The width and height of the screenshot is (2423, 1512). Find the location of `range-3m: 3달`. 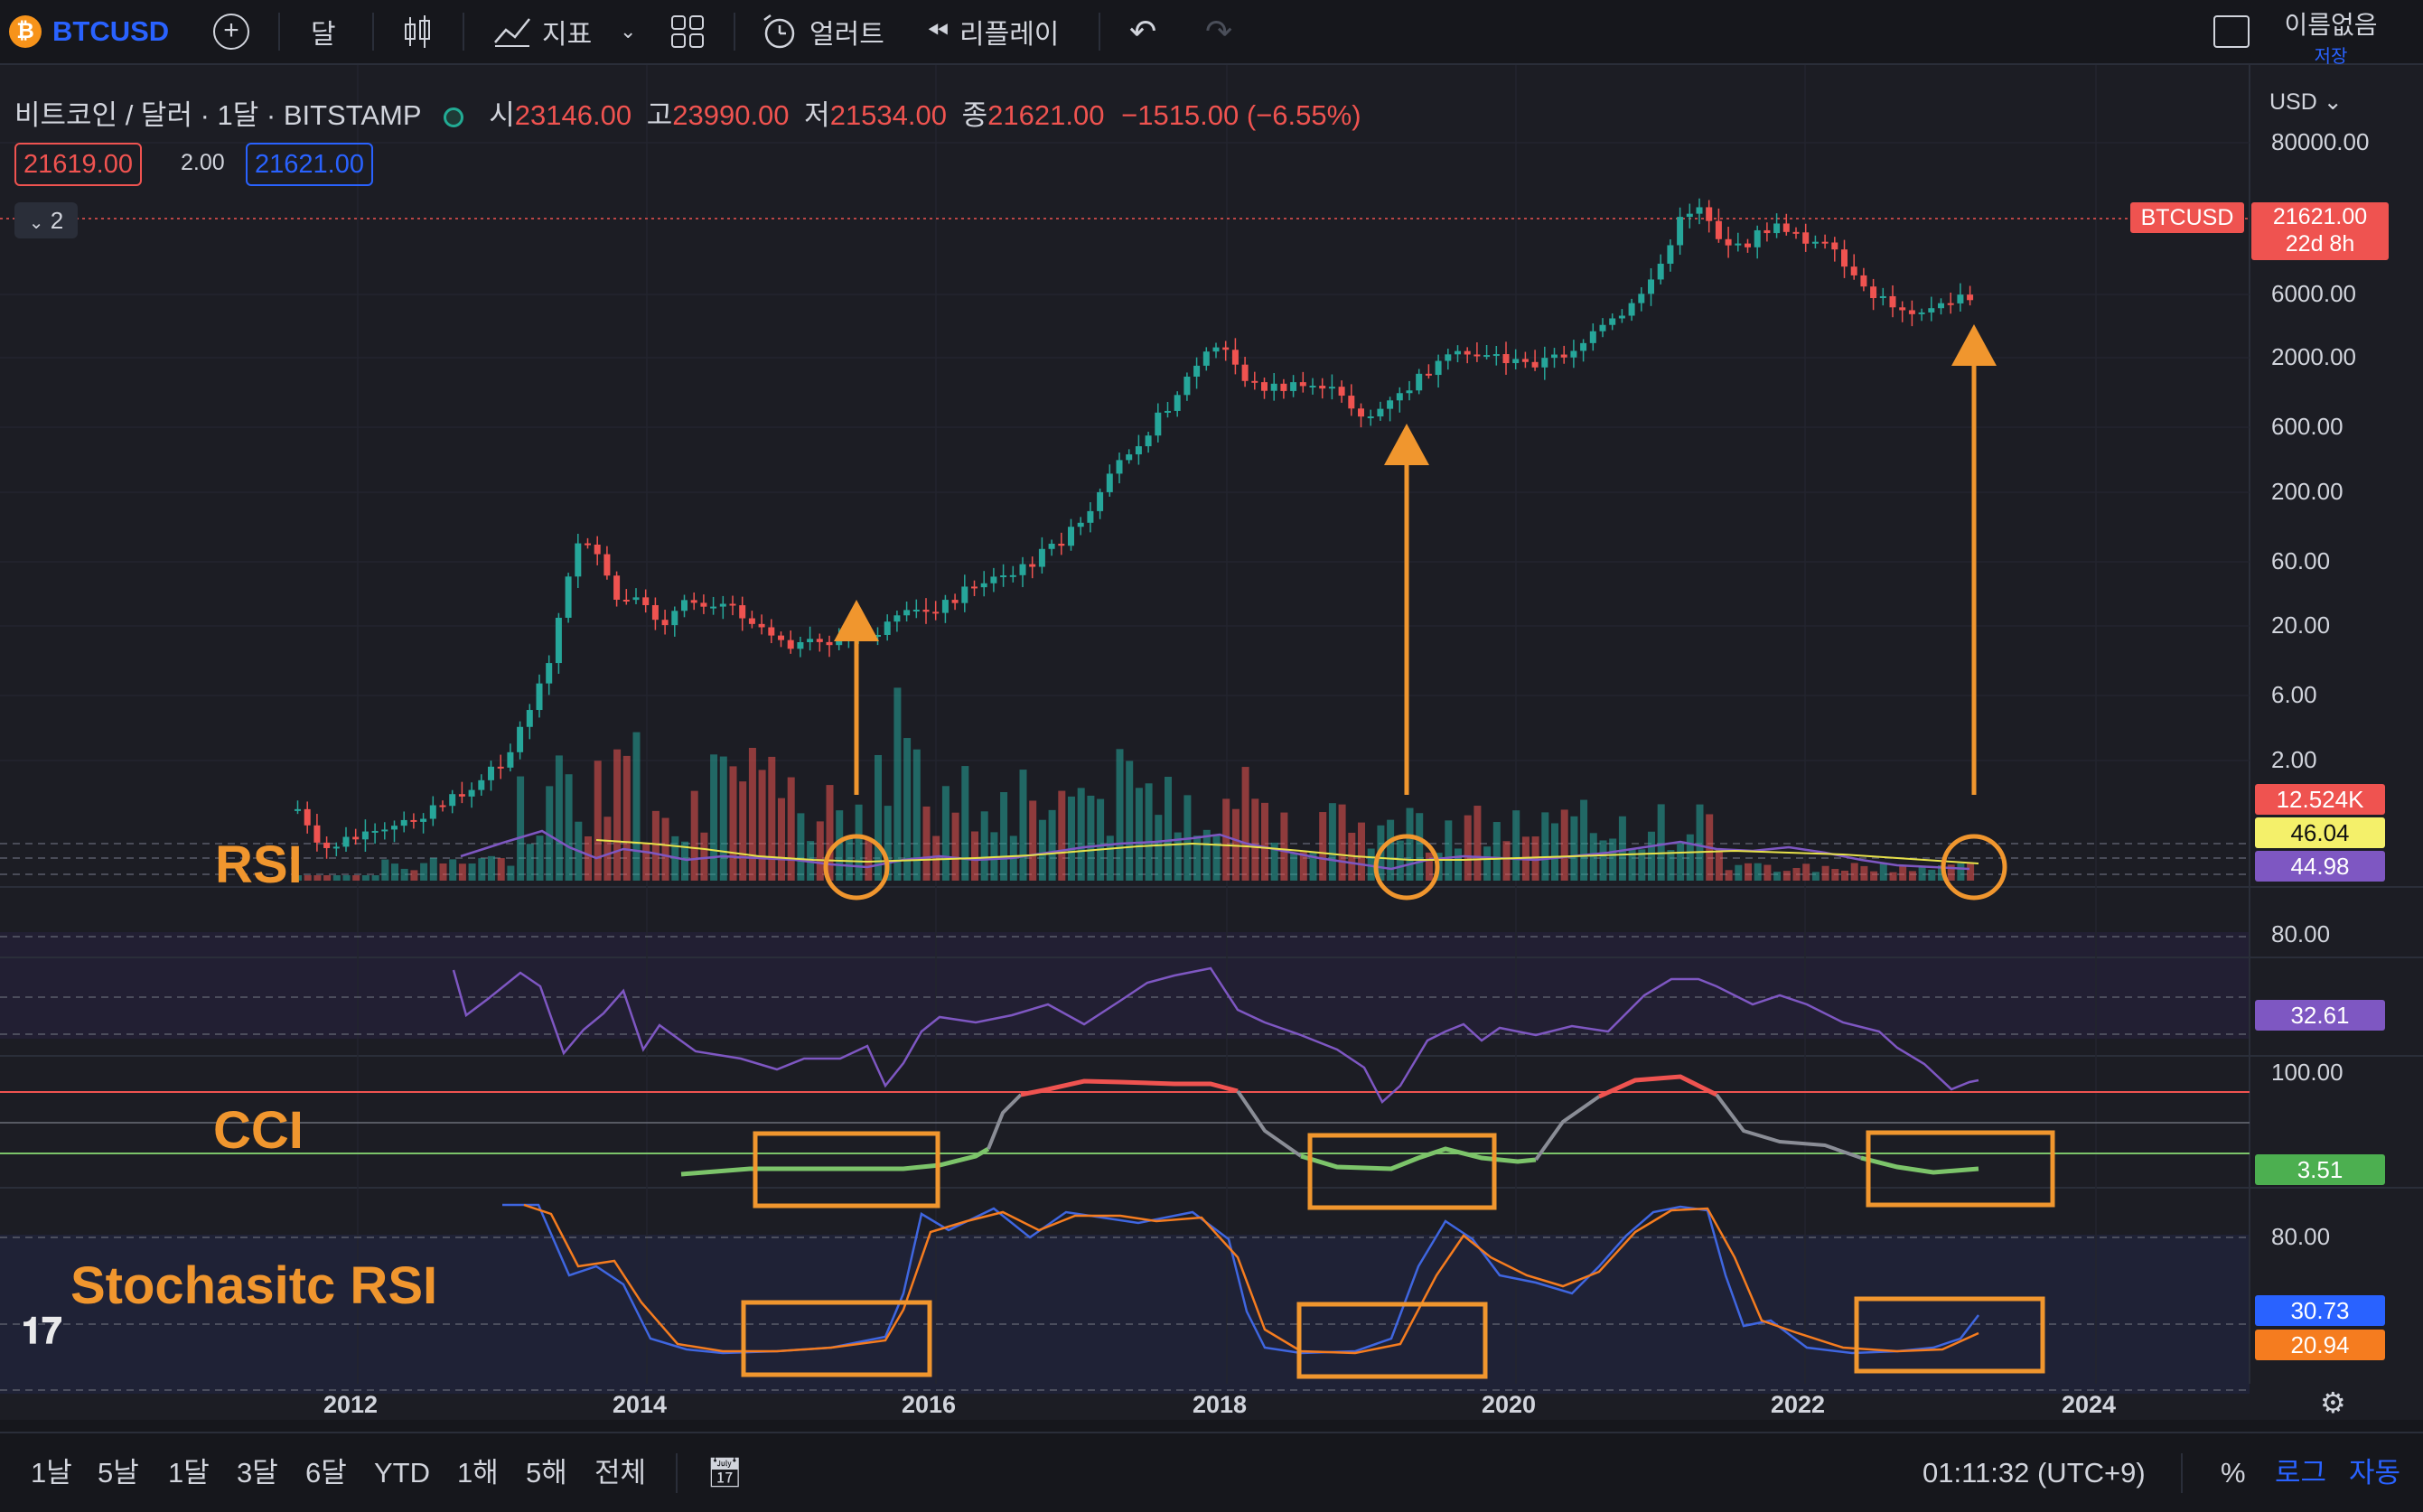

range-3m: 3달 is located at coordinates (257, 1473).